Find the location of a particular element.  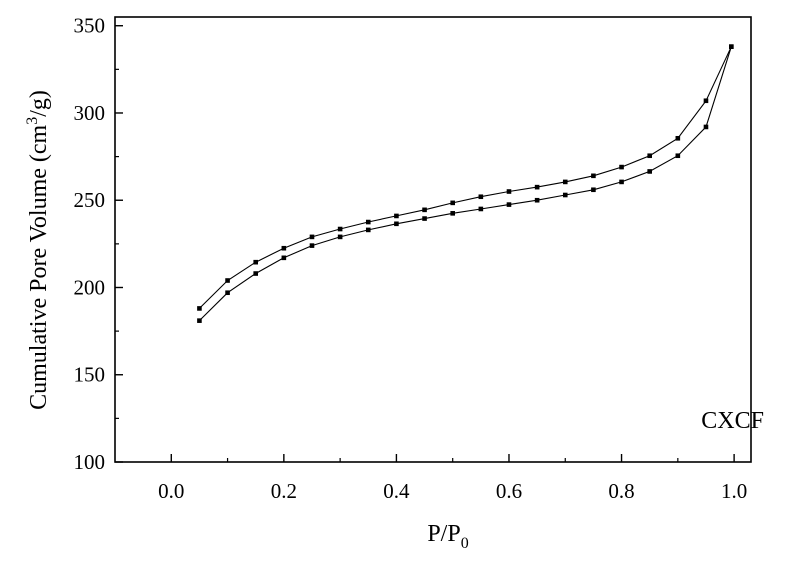

y-axis-title-main: Cumulative Pore Volume (cm is located at coordinates (39, 266).